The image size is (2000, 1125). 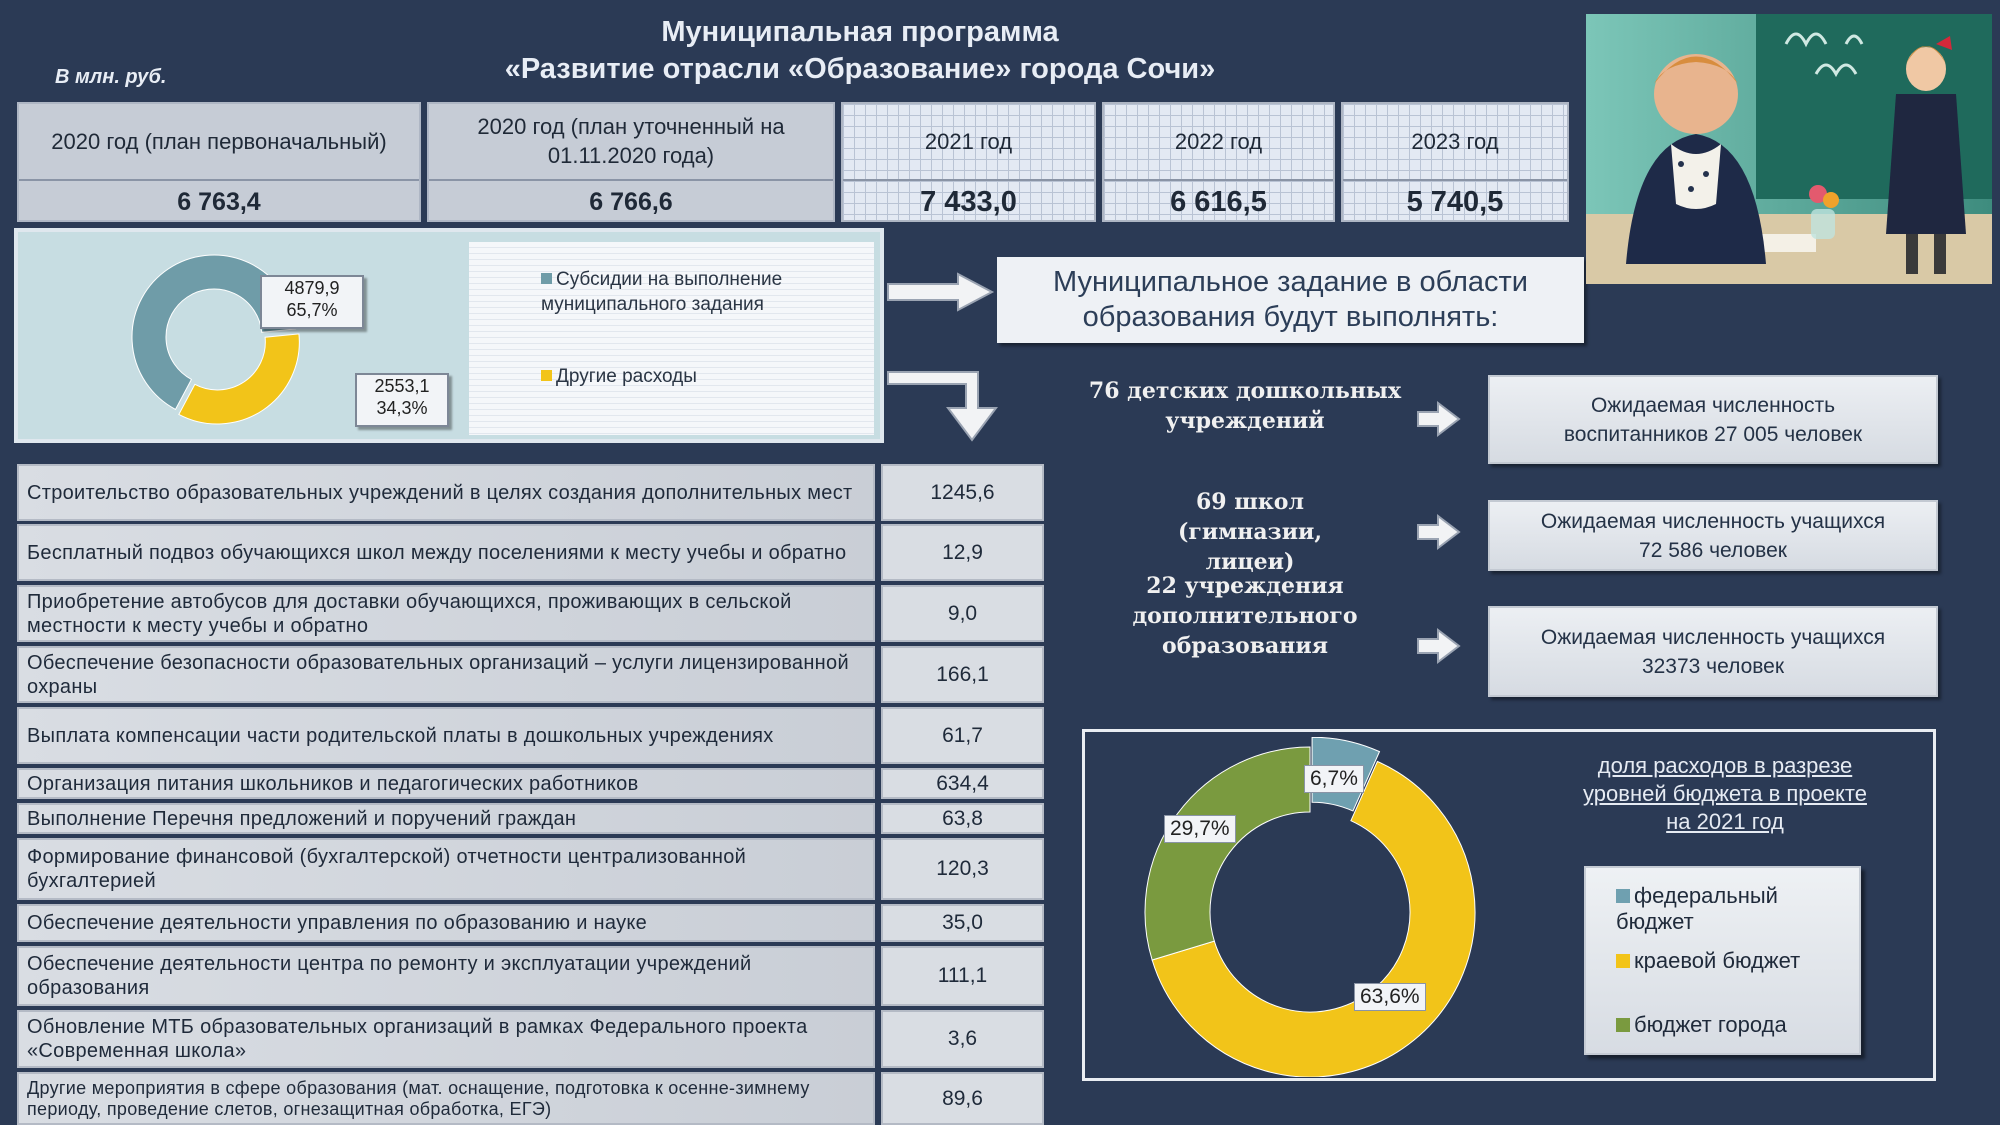 What do you see at coordinates (962, 613) in the screenshot?
I see `row-value: 9,0` at bounding box center [962, 613].